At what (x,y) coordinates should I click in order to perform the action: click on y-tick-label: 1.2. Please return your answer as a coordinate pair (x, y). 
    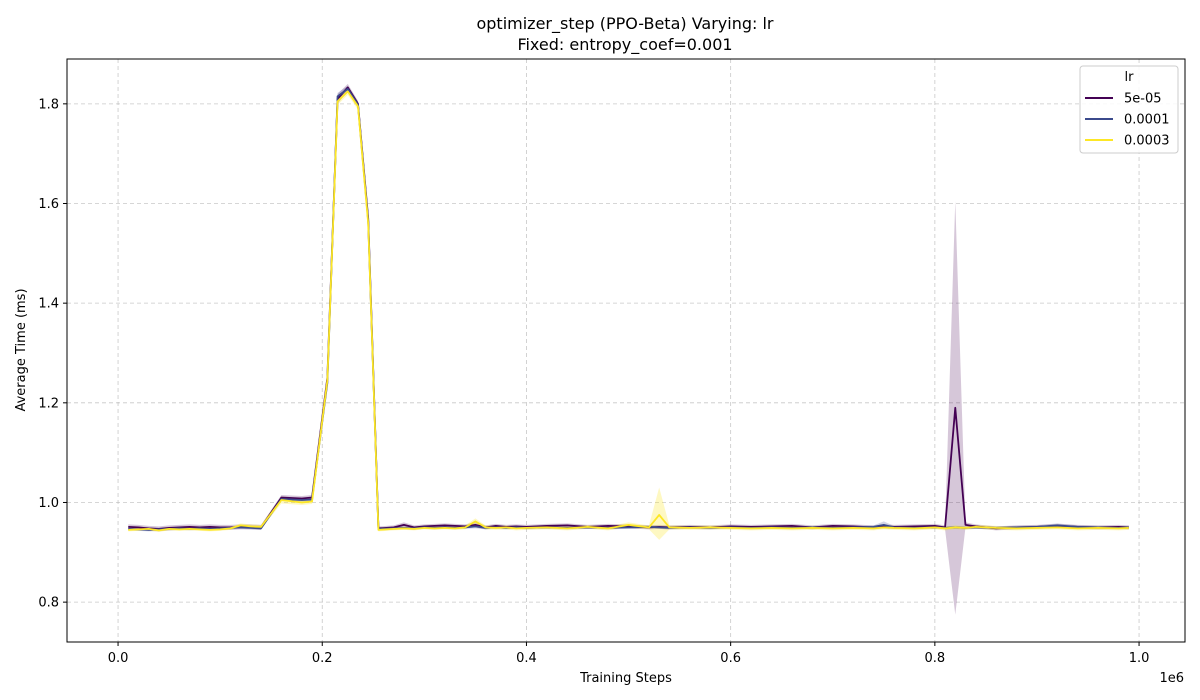
    Looking at the image, I should click on (48, 403).